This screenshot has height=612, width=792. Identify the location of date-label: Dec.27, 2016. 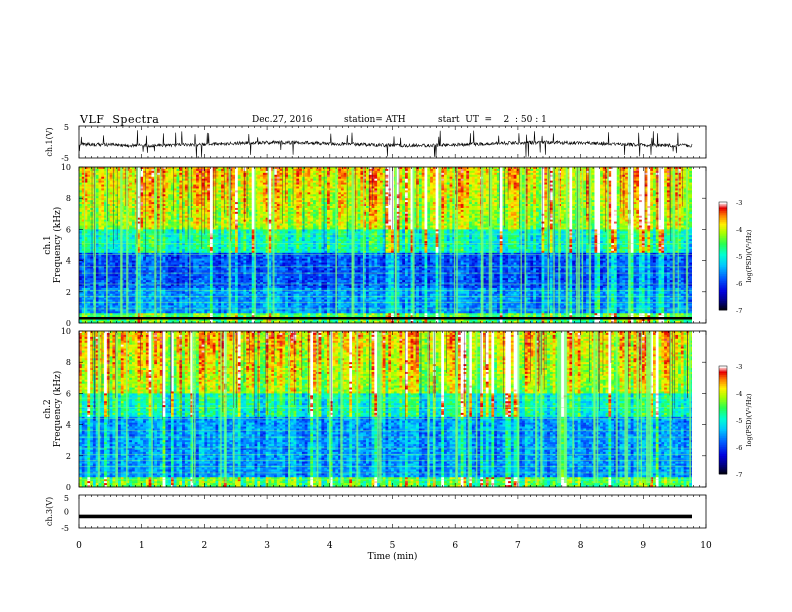
(282, 120).